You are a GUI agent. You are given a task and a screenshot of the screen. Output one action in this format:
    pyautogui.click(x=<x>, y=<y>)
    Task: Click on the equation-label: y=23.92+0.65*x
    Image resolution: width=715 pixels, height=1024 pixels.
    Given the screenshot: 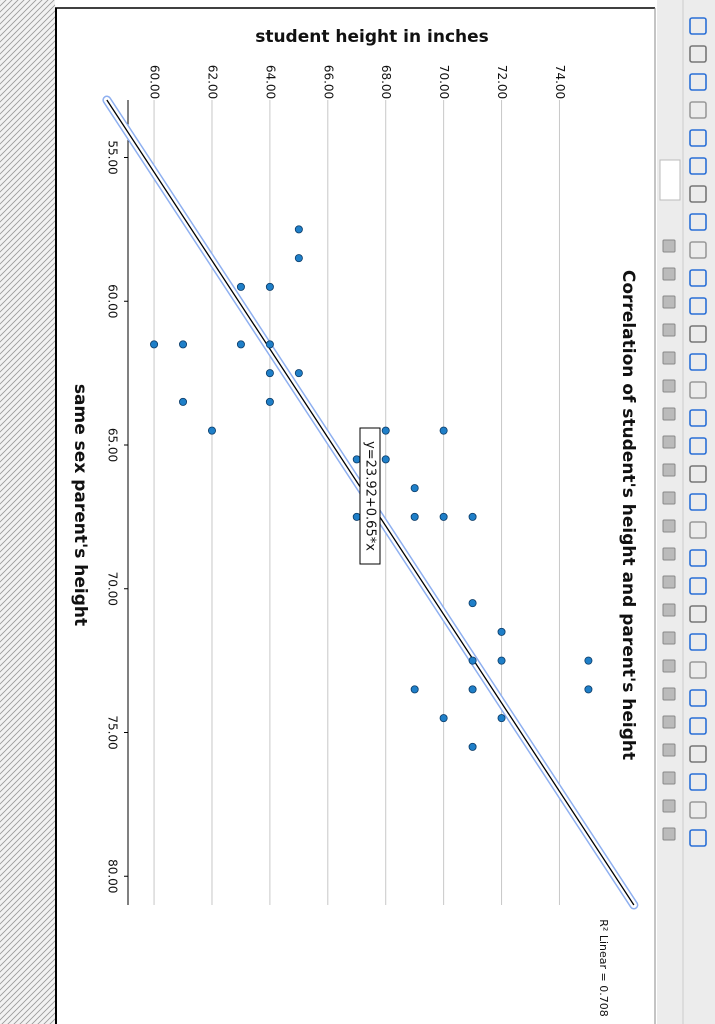 What is the action you would take?
    pyautogui.click(x=370, y=496)
    